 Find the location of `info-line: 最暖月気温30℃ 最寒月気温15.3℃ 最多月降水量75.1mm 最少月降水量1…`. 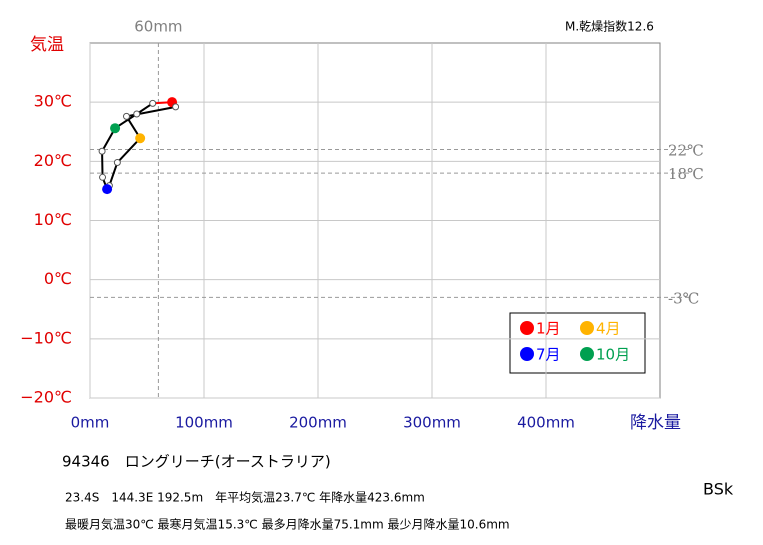

info-line: 最暖月気温30℃ 最寒月気温15.3℃ 最多月降水量75.1mm 最少月降水量1… is located at coordinates (287, 524).